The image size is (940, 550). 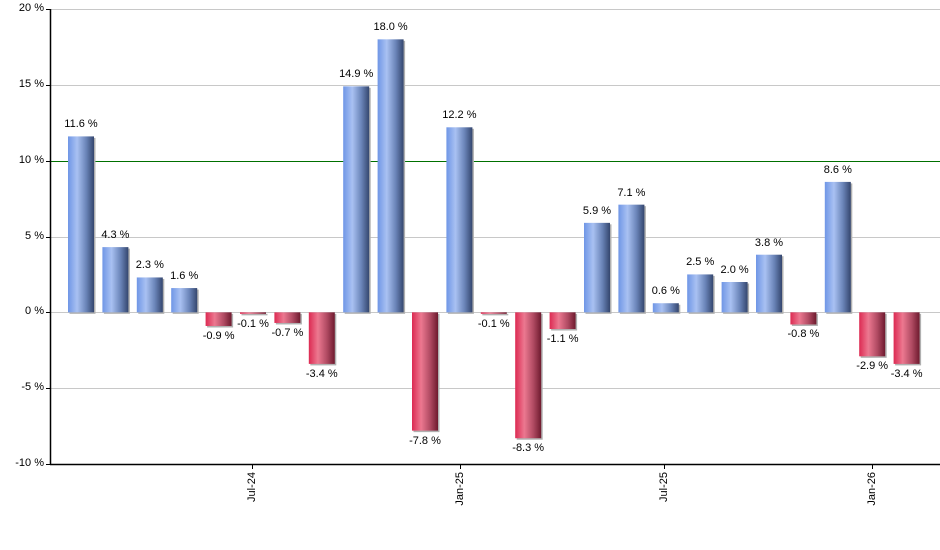 What do you see at coordinates (769, 242) in the screenshot?
I see `value-label: 3.8 %` at bounding box center [769, 242].